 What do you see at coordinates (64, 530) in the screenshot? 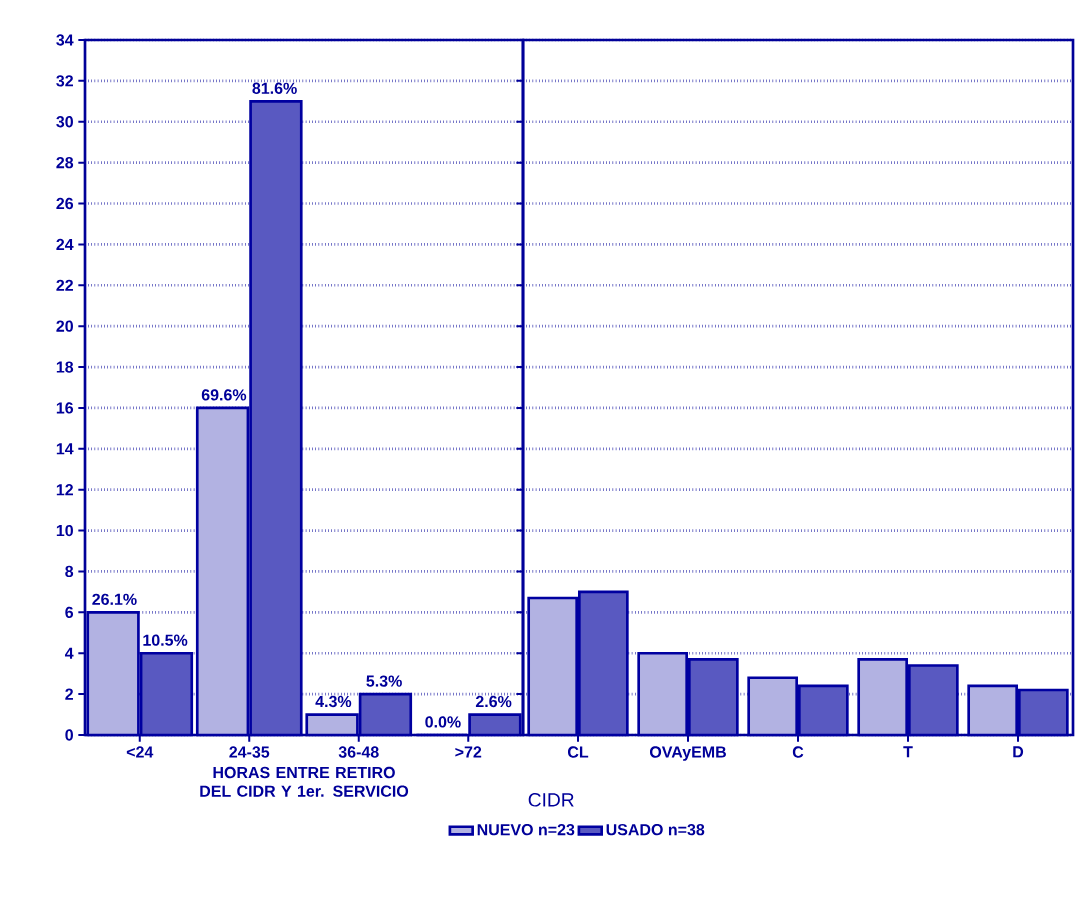
I see `y-tick-label: 10` at bounding box center [64, 530].